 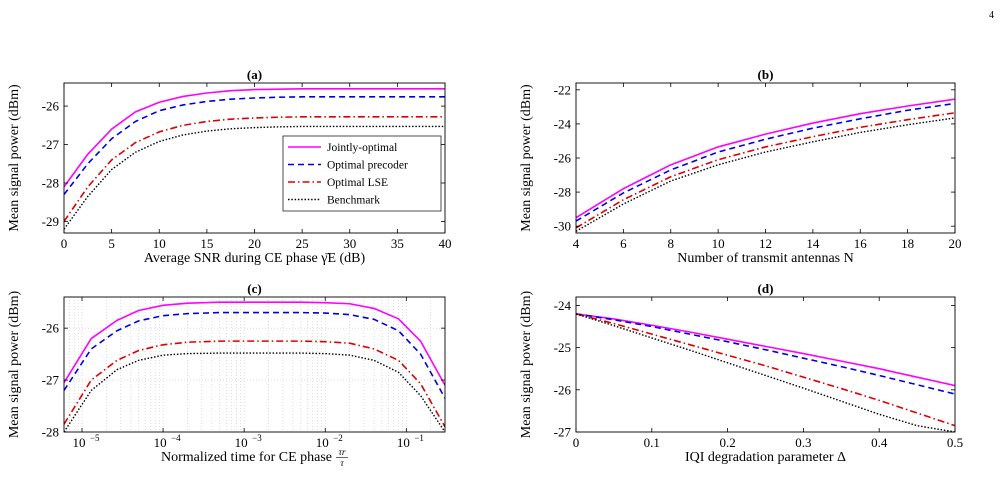 I want to click on panel-title: (d), so click(x=766, y=288).